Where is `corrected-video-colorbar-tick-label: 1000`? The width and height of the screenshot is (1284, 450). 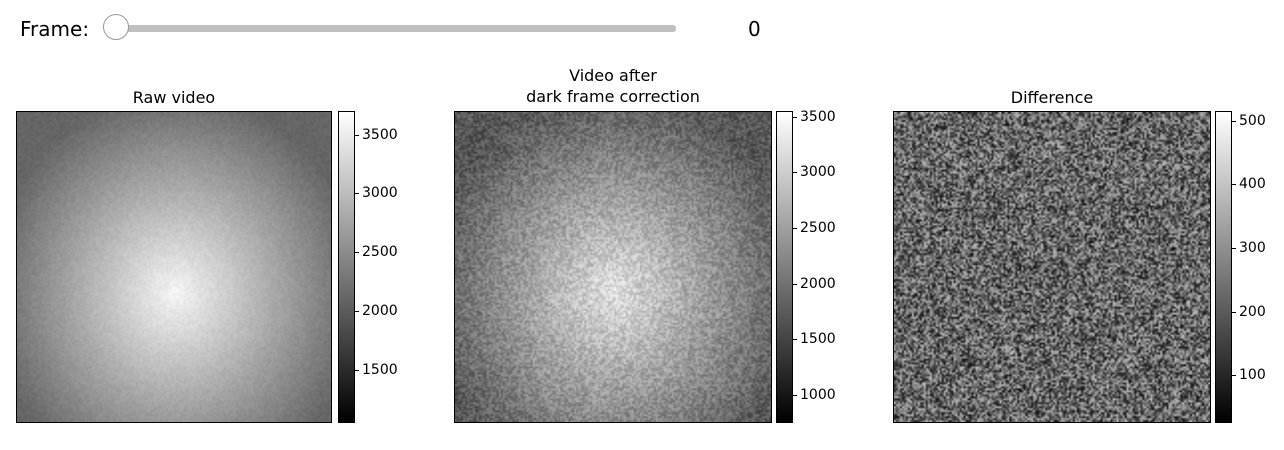
corrected-video-colorbar-tick-label: 1000 is located at coordinates (818, 395).